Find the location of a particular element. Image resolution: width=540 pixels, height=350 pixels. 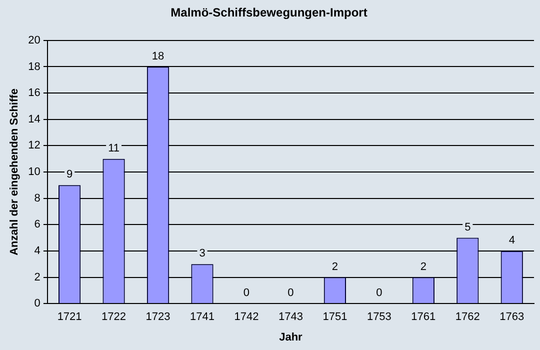

data-label: 18 is located at coordinates (158, 56).